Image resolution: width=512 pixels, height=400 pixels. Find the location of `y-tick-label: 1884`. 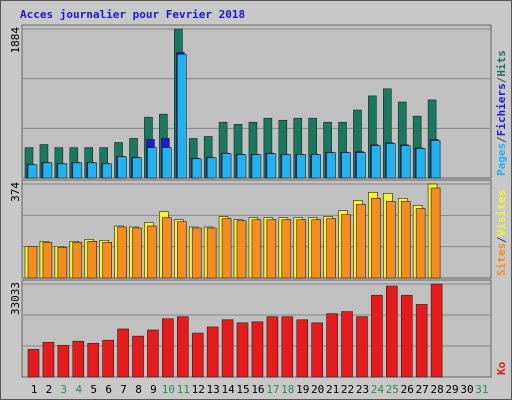

y-tick-label: 1884 is located at coordinates (15, 40).